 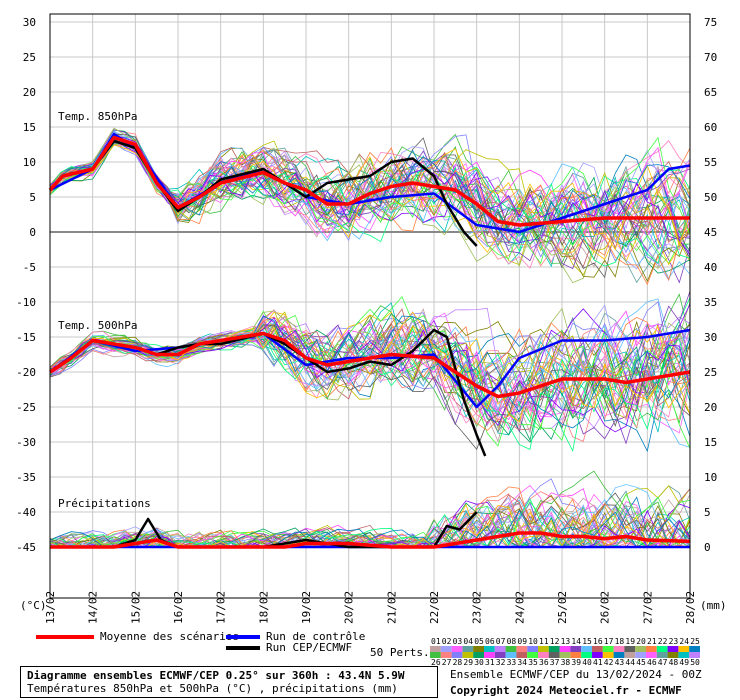 I want to click on date-tick-label: 25/02, so click(x=562, y=607).